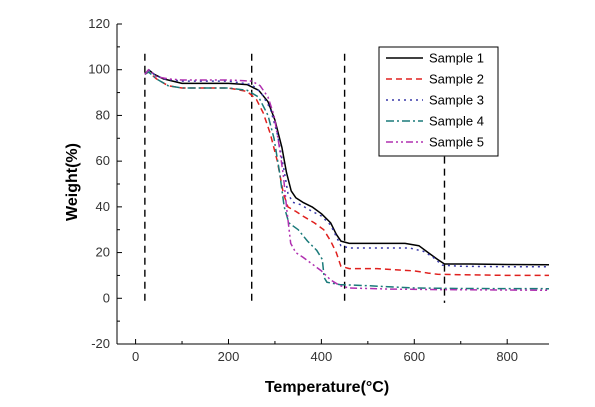 Image resolution: width=595 pixels, height=407 pixels. Describe the element at coordinates (72, 182) in the screenshot. I see `y-axis-title: Weight(%)` at that location.